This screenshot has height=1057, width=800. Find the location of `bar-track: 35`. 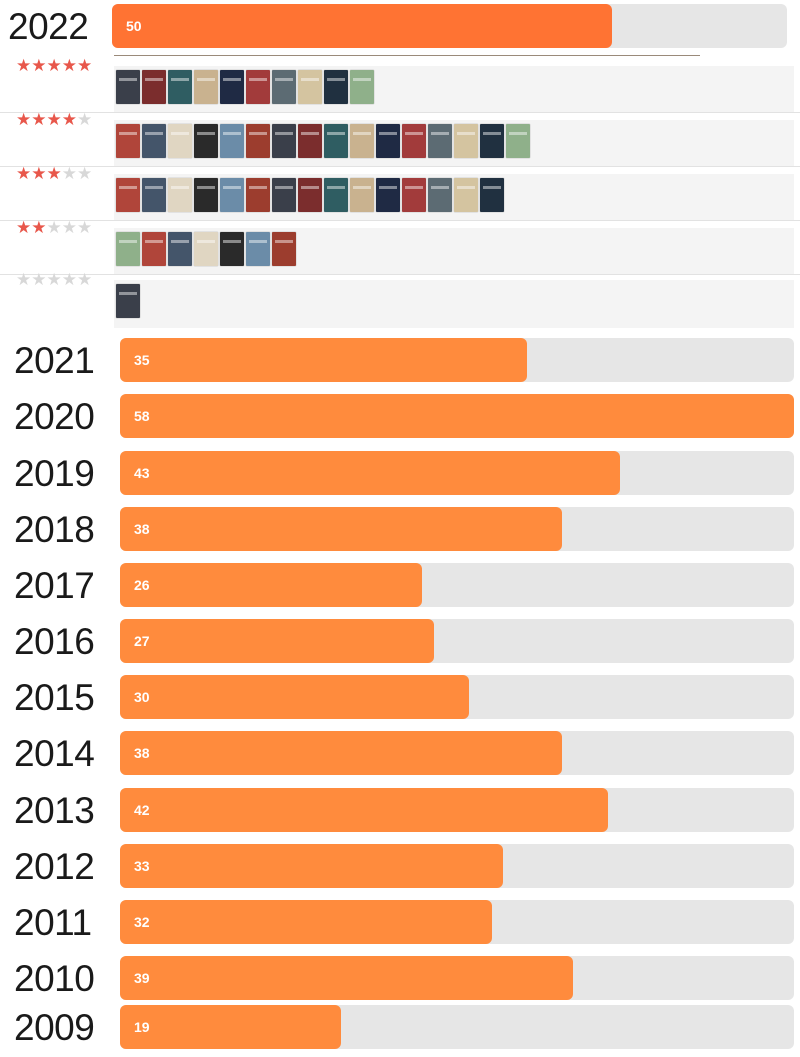

bar-track: 35 is located at coordinates (457, 360).